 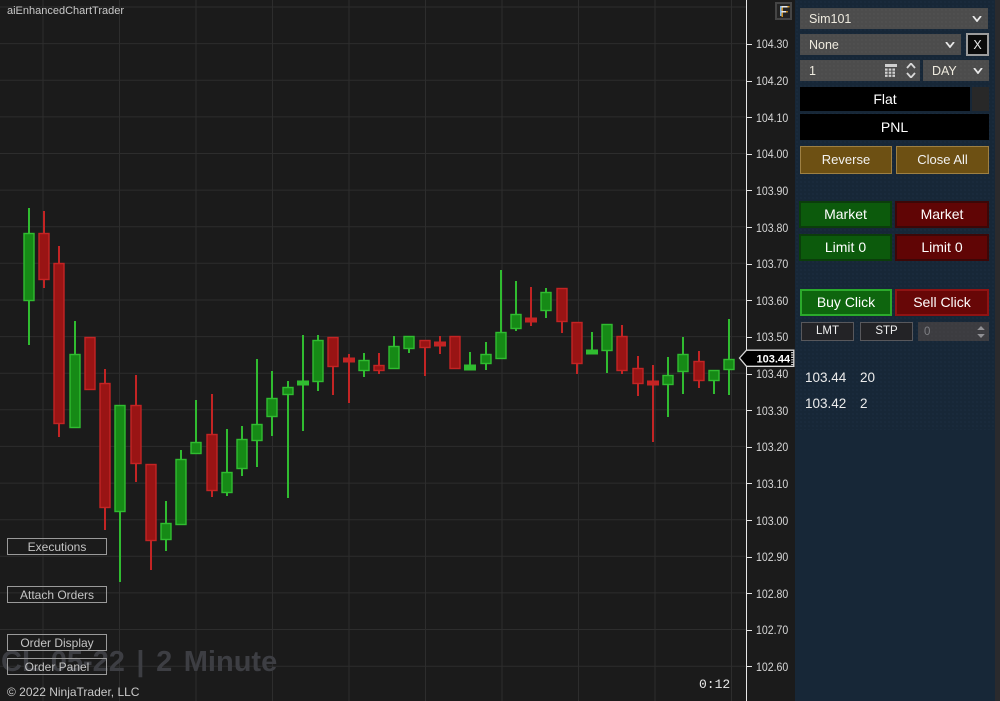 I want to click on svg-text: CL 05-22 | 2 Minute, so click(x=139, y=662).